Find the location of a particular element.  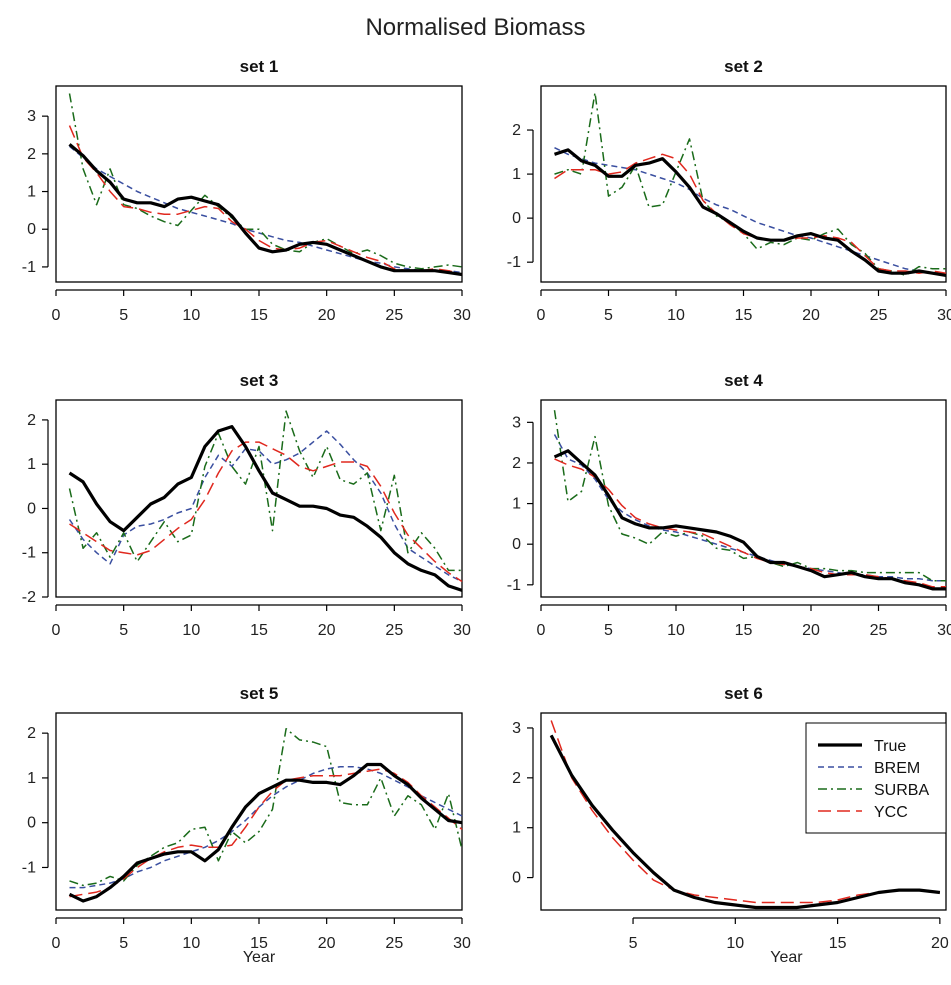

legend-label-surba: SURBA is located at coordinates (901, 790).